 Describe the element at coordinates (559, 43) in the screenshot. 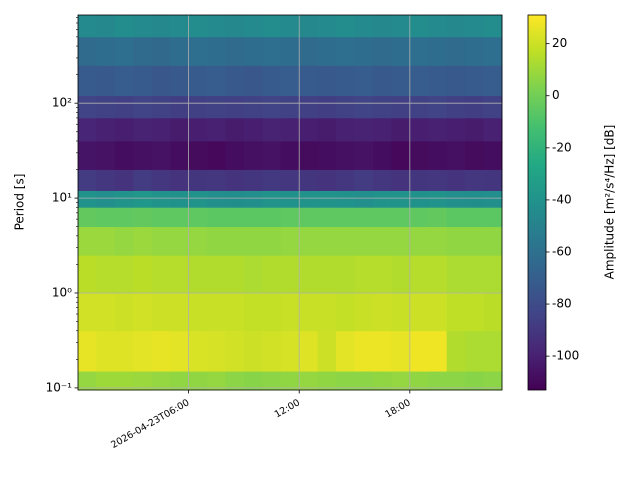

I see `colorbar-tick-label: 20` at that location.